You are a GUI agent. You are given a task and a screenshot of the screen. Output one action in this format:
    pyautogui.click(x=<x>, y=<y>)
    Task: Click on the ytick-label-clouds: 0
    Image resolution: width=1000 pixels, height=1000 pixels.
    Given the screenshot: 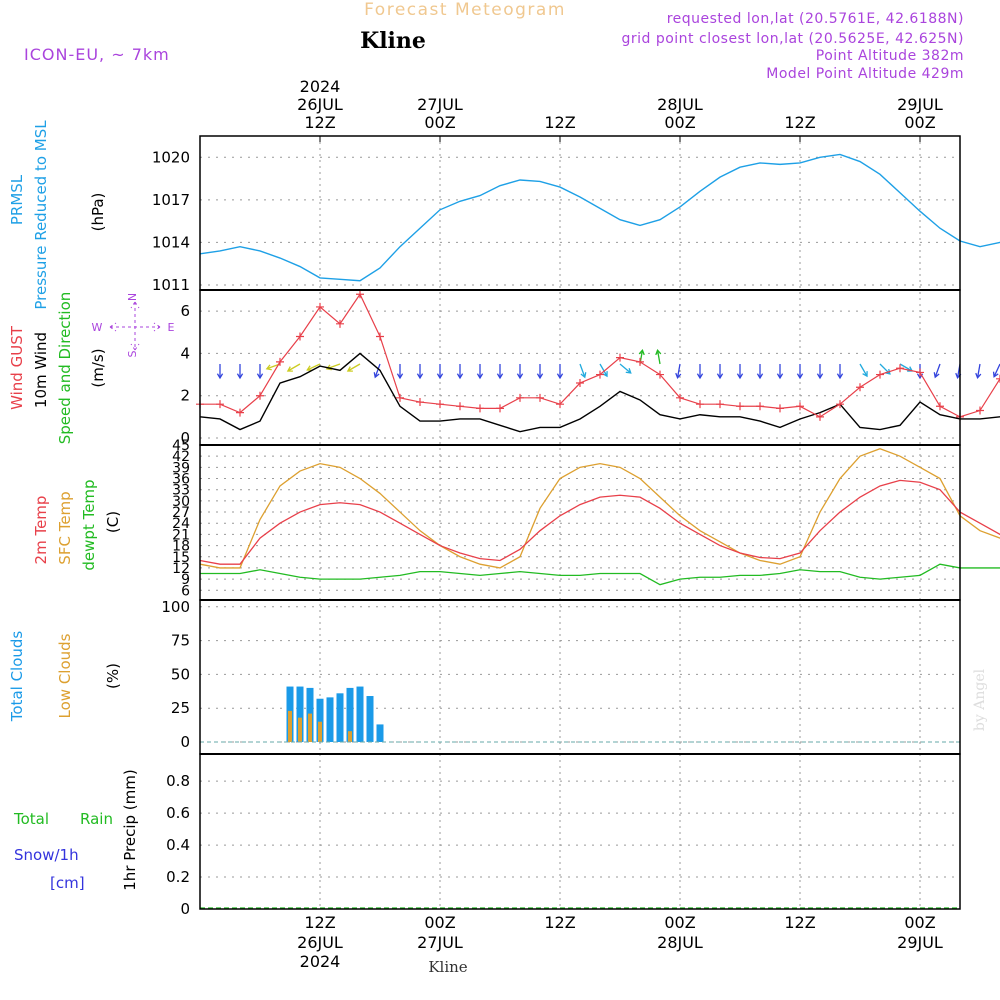 What is the action you would take?
    pyautogui.click(x=185, y=742)
    